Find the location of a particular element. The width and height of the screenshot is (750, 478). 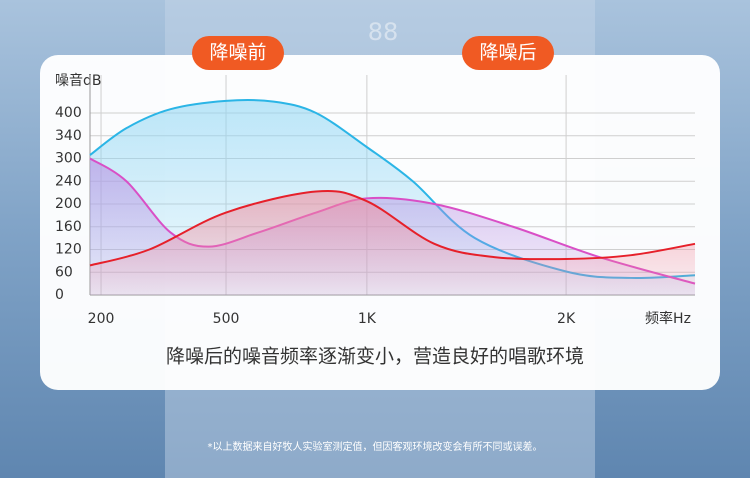

x-tick-label: 200 is located at coordinates (101, 319).